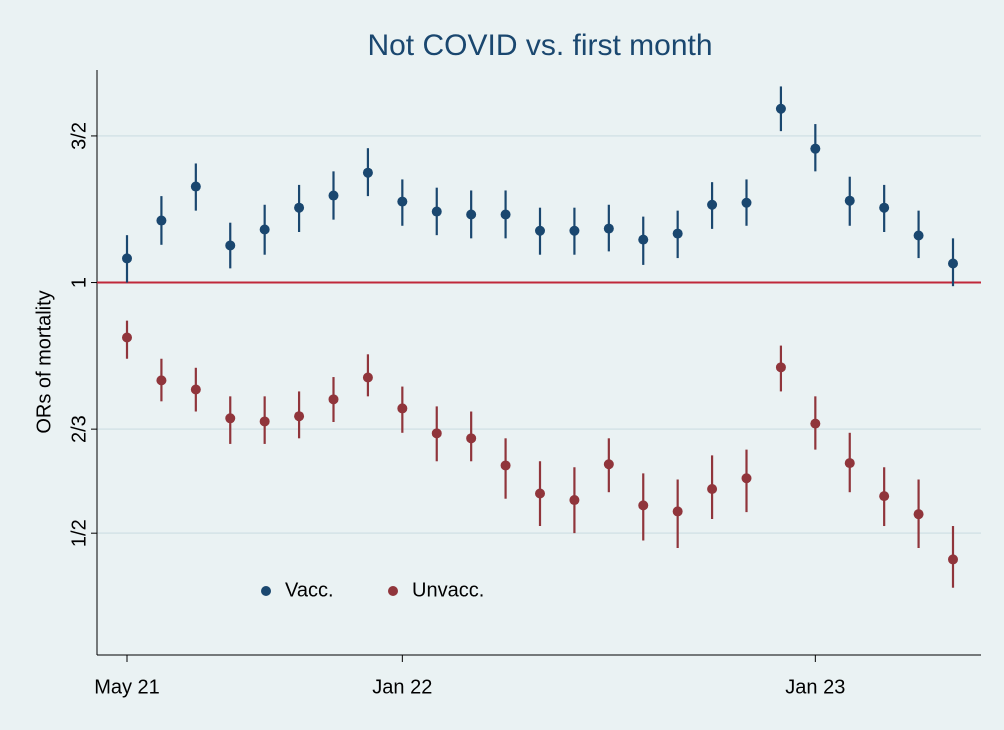  What do you see at coordinates (309, 590) in the screenshot?
I see `legend-label: Vacc.` at bounding box center [309, 590].